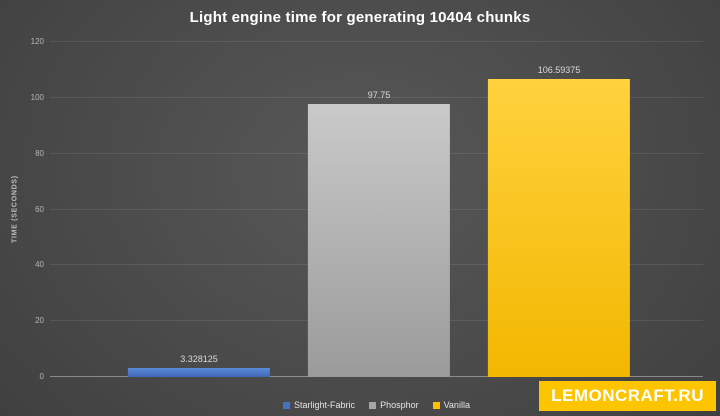 The image size is (720, 416). Describe the element at coordinates (559, 228) in the screenshot. I see `bar-vanilla` at that location.